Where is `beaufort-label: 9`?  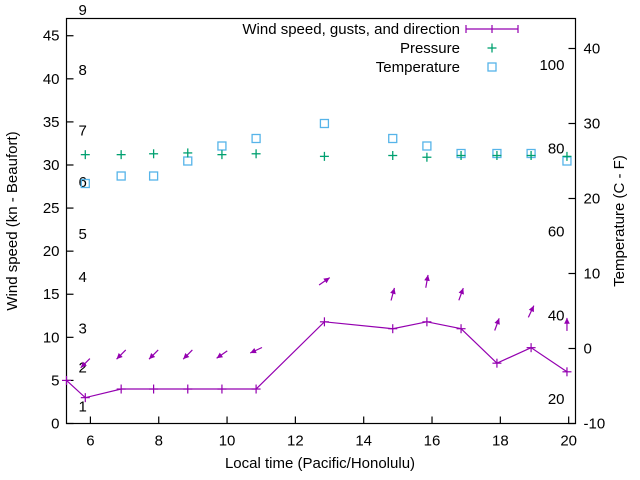 beaufort-label: 9 is located at coordinates (83, 10).